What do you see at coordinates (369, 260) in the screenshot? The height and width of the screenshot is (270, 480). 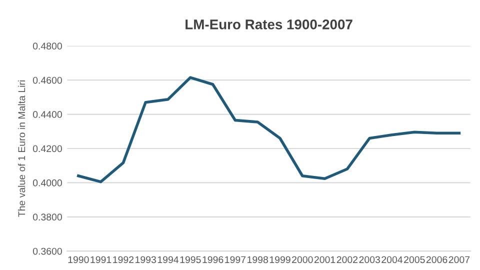 I see `x-tick-label: 2003` at bounding box center [369, 260].